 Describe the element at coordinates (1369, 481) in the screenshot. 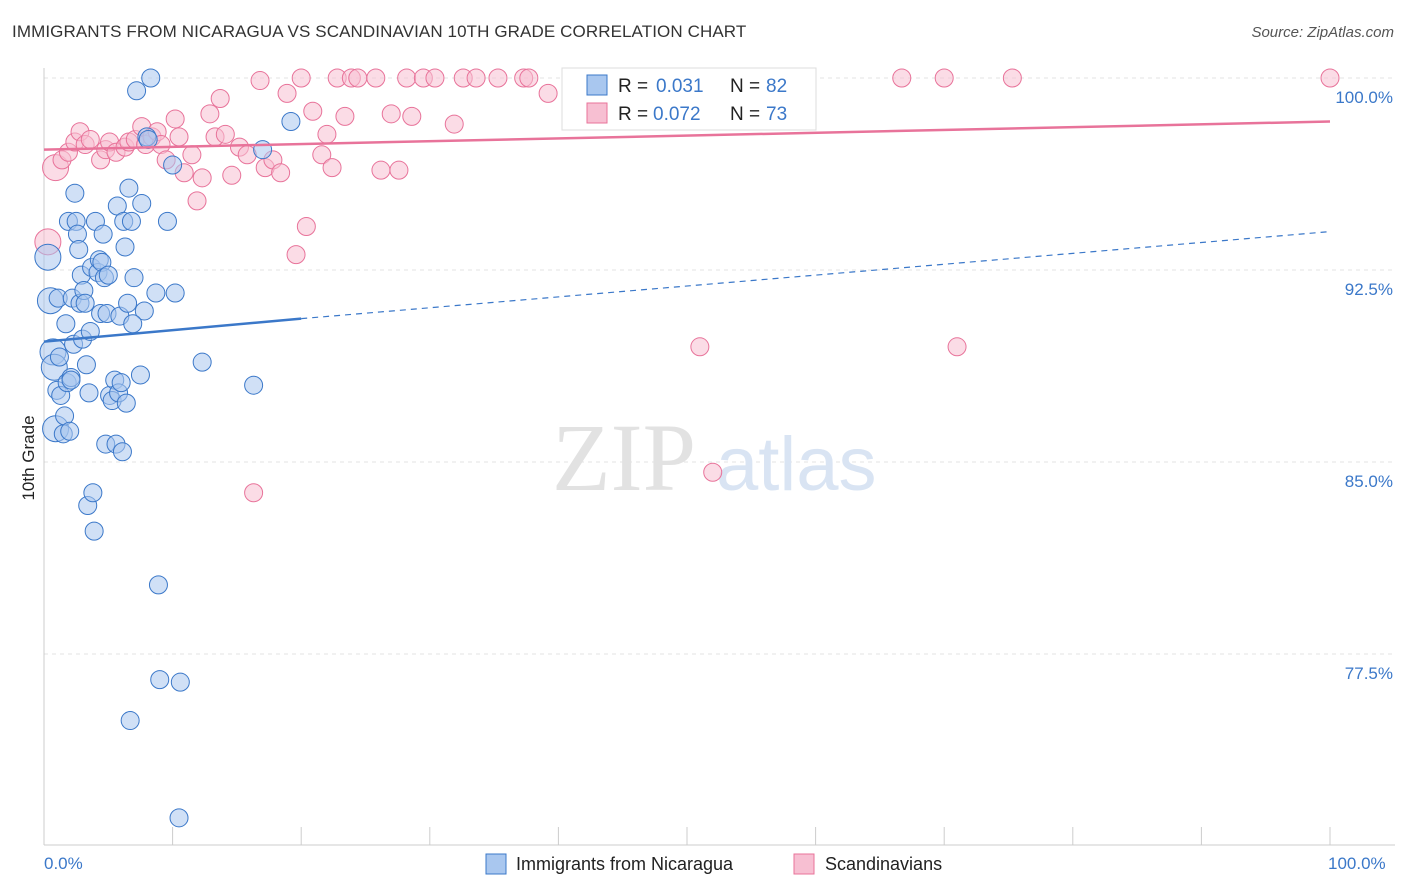

I see `y-tick-label: 85.0%` at that location.